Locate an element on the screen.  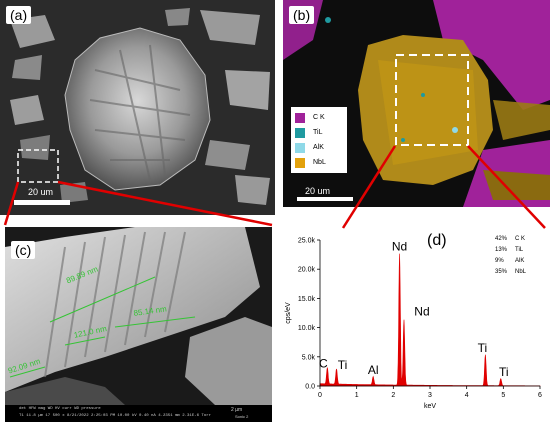
peak-label: C is located at coordinates (323, 364).